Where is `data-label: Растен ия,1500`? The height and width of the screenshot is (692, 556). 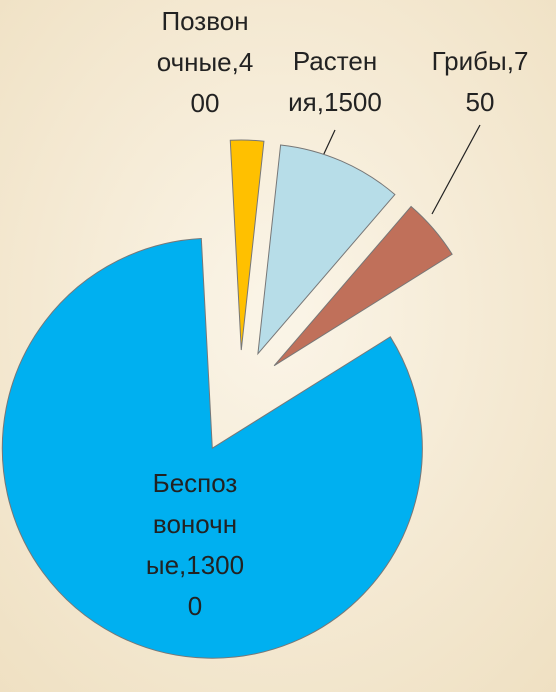
data-label: Растен ия,1500 is located at coordinates (335, 81).